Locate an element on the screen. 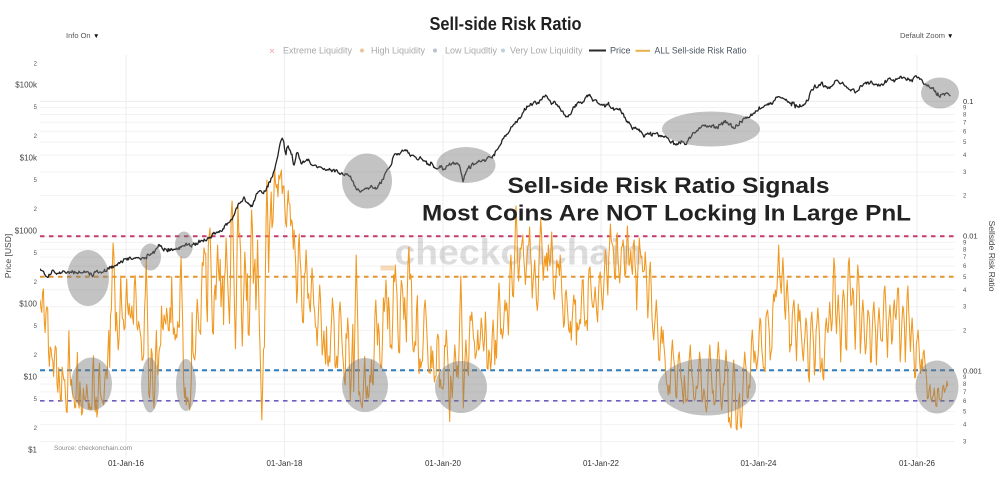 This screenshot has height=486, width=1000. svg-text: Sell-side Risk Ratio is located at coordinates (506, 24).